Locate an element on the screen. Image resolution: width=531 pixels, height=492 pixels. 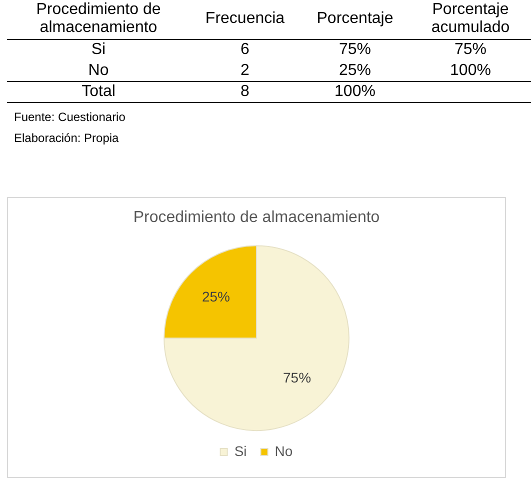
data-label: 25% is located at coordinates (216, 296).